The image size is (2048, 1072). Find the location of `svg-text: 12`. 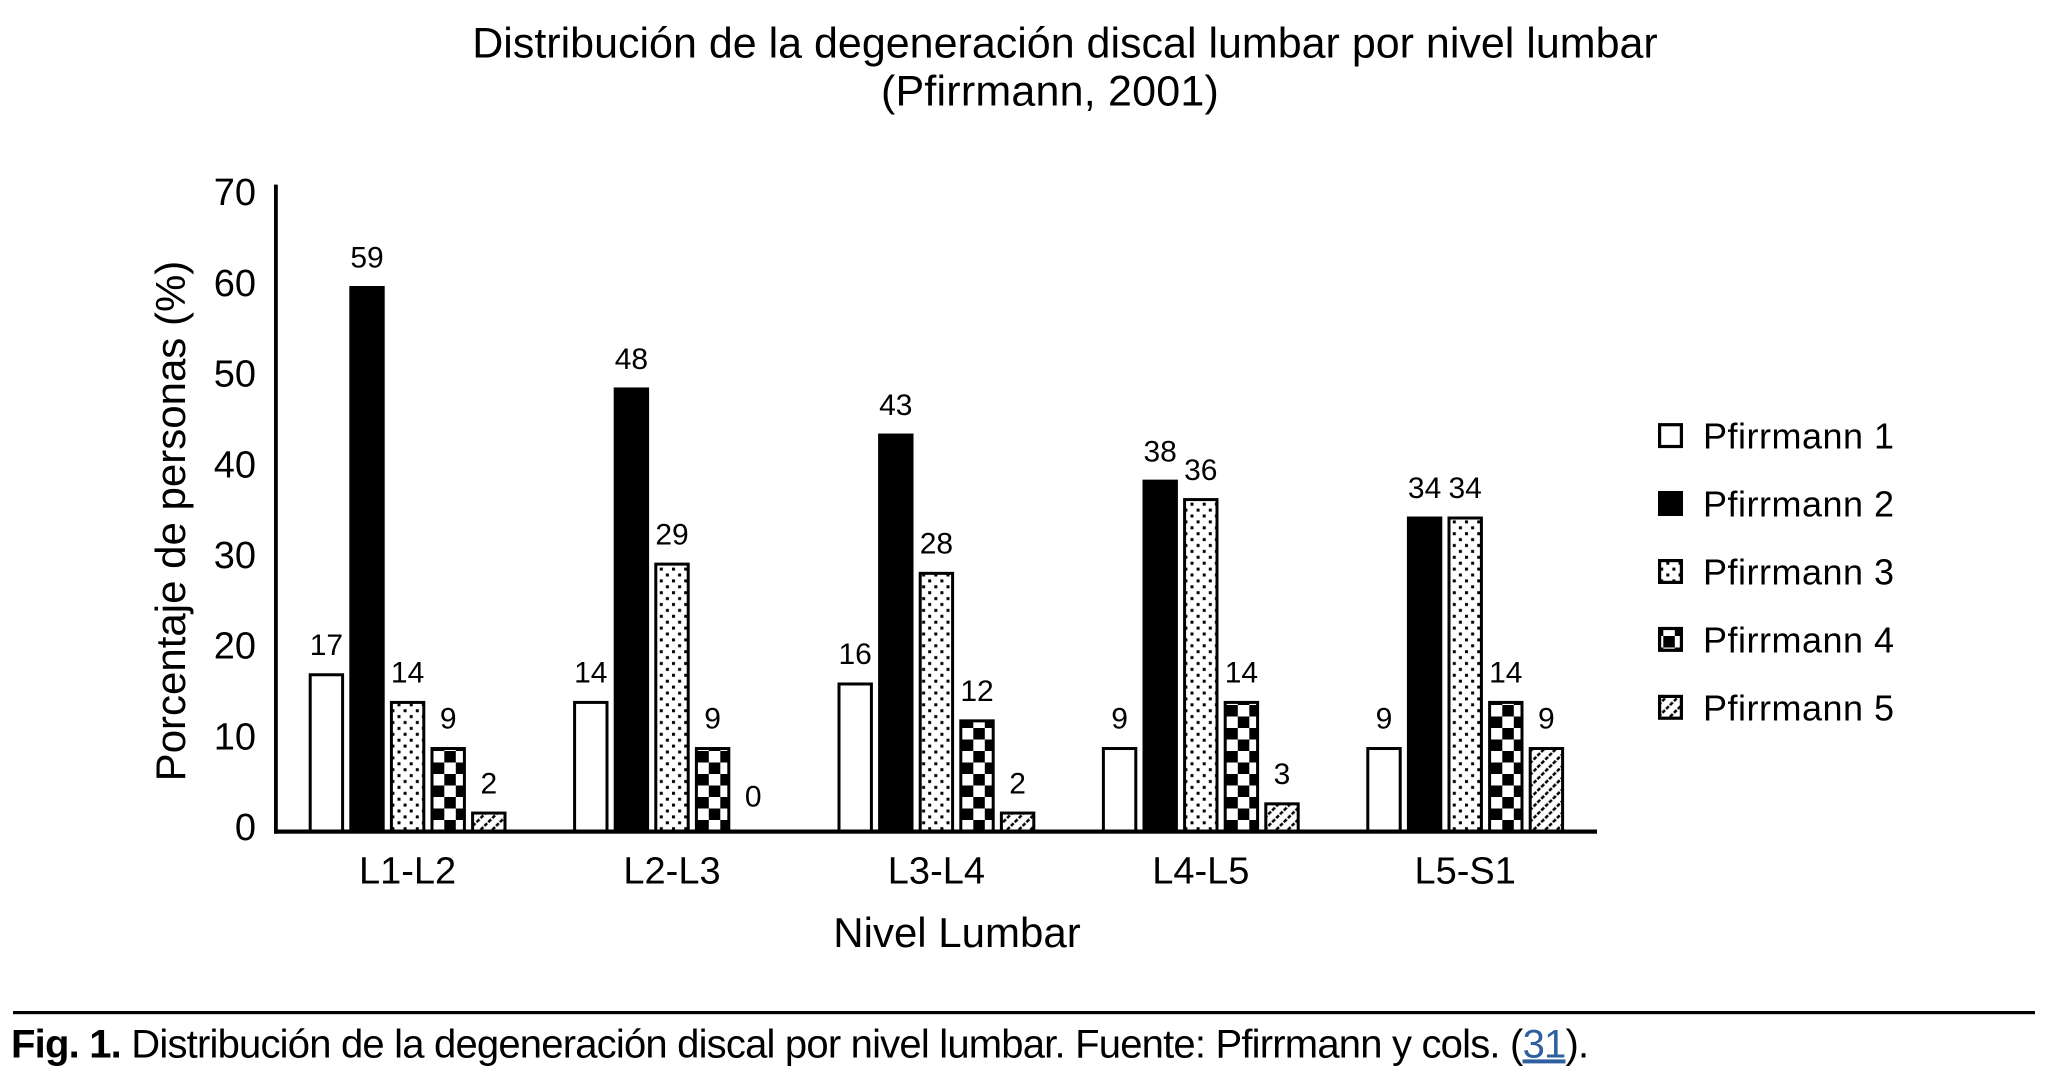

svg-text: 12 is located at coordinates (976, 691).